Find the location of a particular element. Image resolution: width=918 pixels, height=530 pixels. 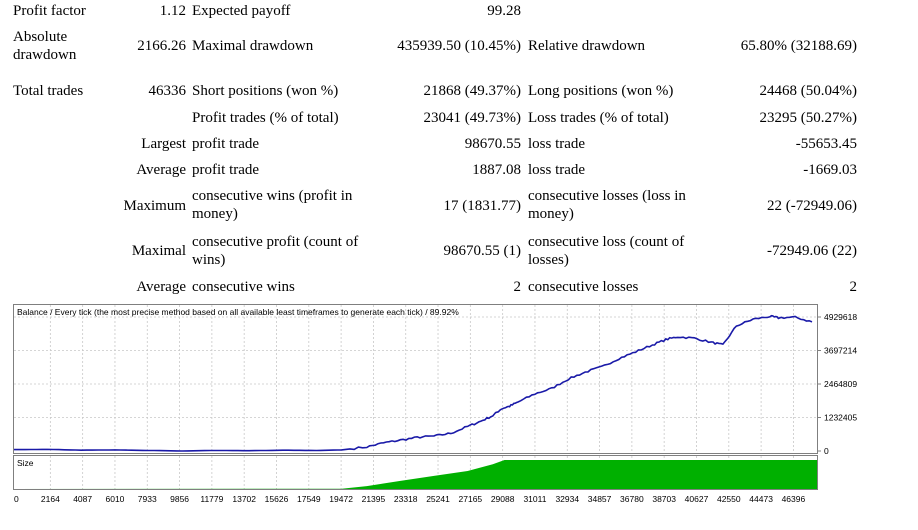

profit-factor-value: 1.12 is located at coordinates (172, 11).